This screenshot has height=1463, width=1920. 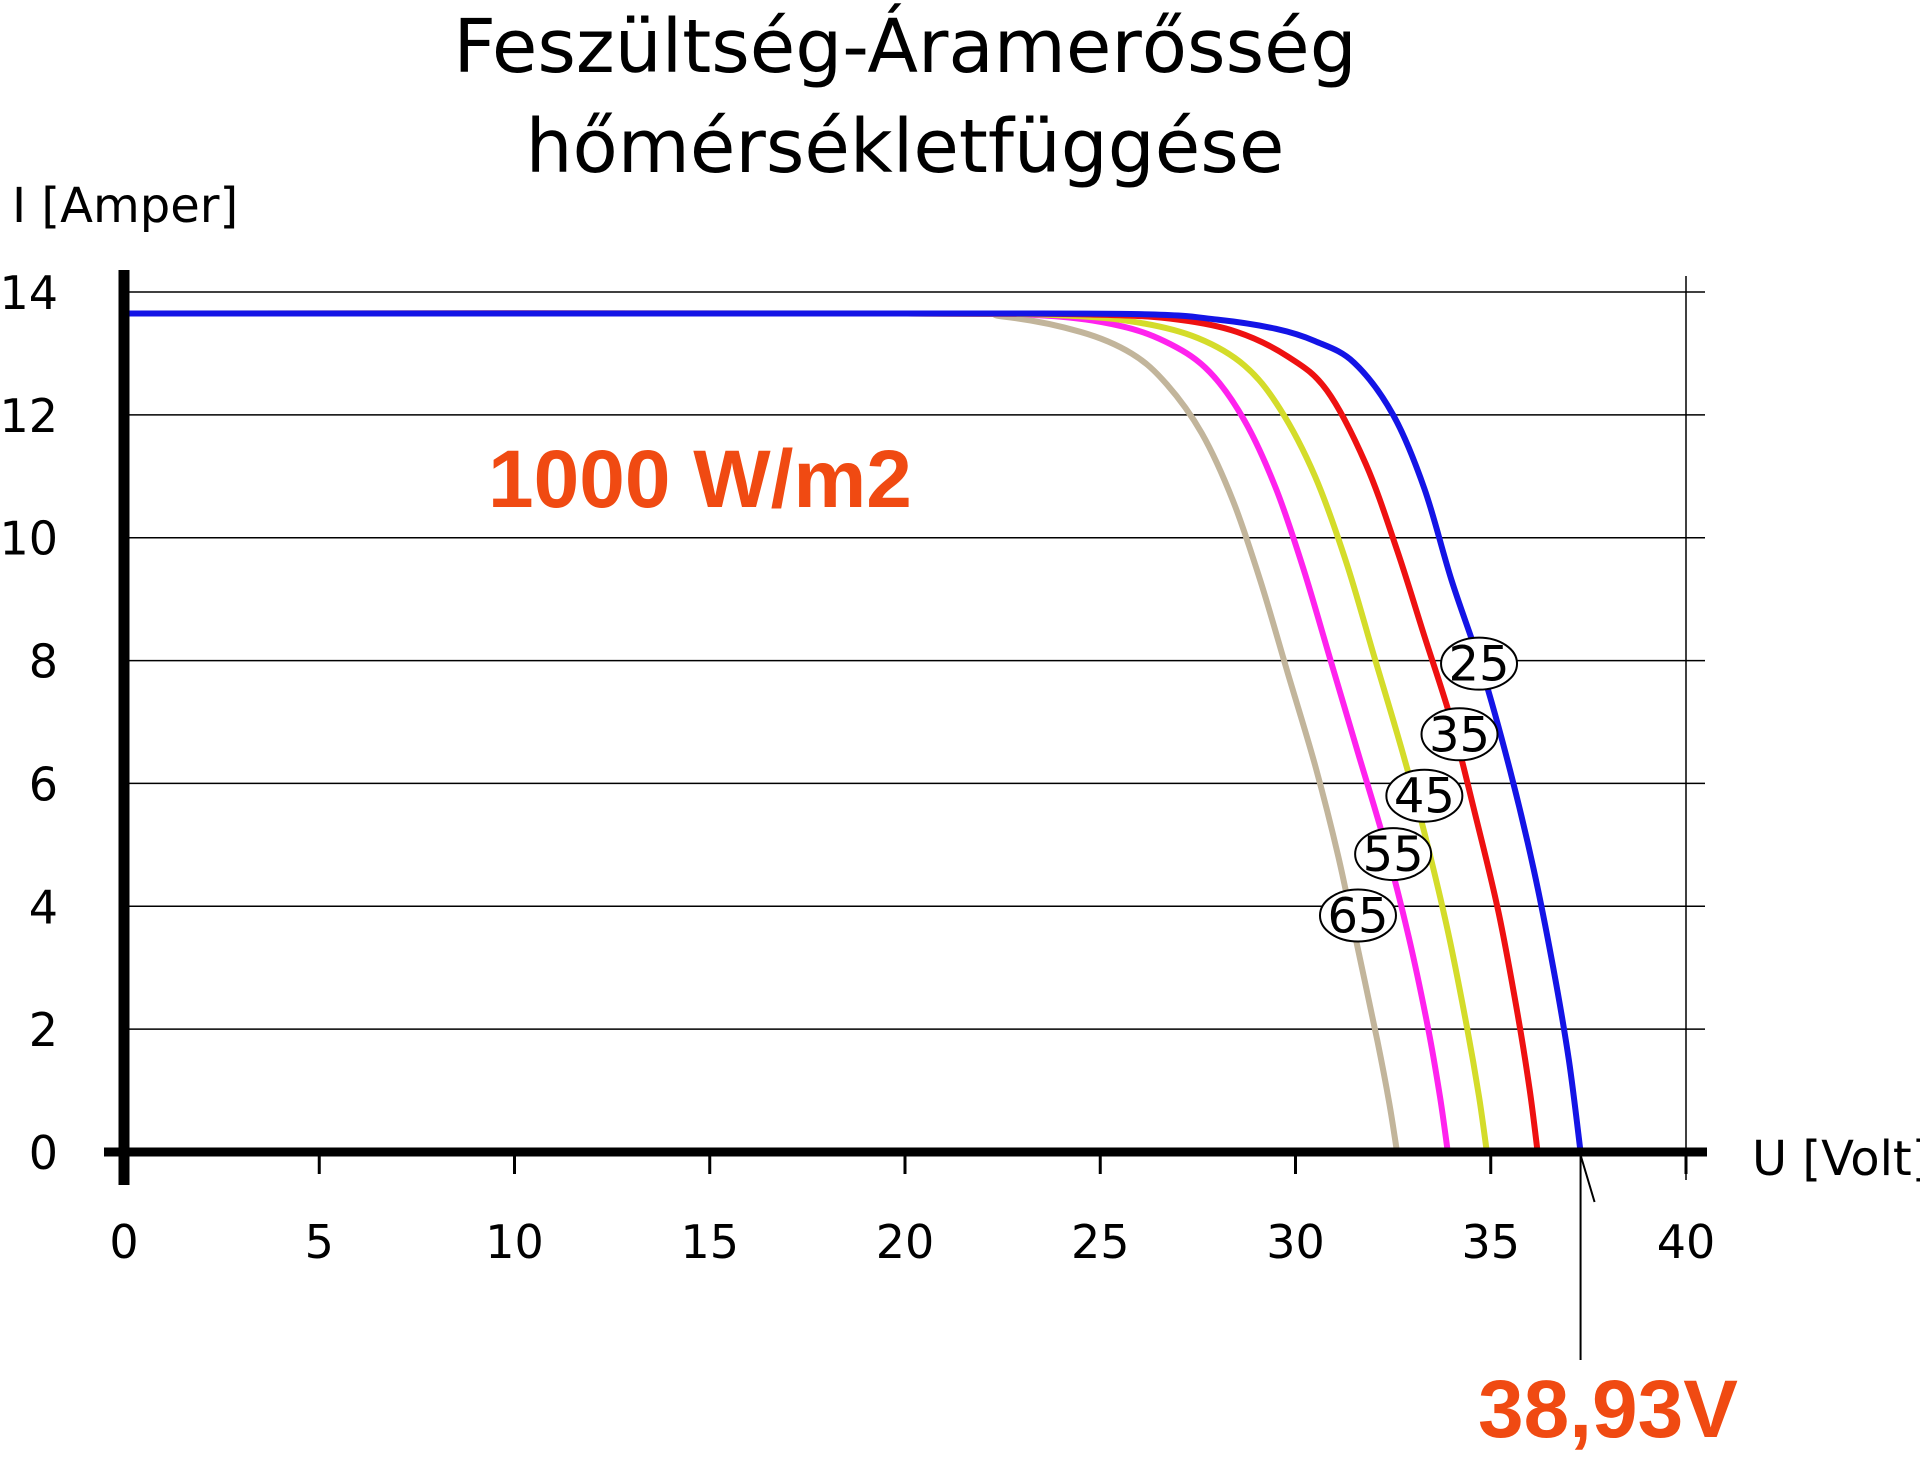 I want to click on y-tick-label: 8, so click(x=43, y=662).